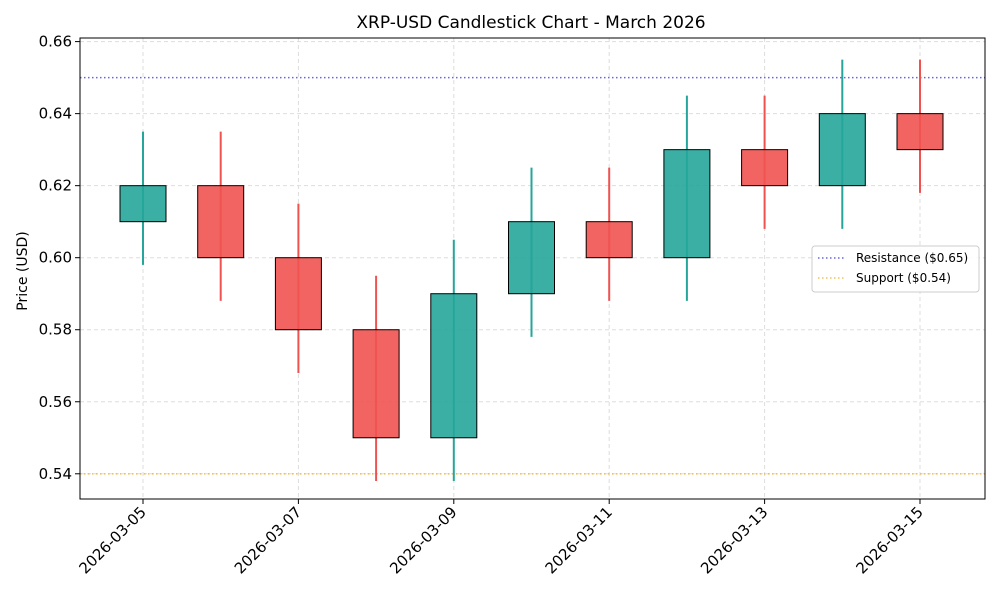 This screenshot has width=1000, height=600. What do you see at coordinates (55, 402) in the screenshot?
I see `y-tick-label: 0.56` at bounding box center [55, 402].